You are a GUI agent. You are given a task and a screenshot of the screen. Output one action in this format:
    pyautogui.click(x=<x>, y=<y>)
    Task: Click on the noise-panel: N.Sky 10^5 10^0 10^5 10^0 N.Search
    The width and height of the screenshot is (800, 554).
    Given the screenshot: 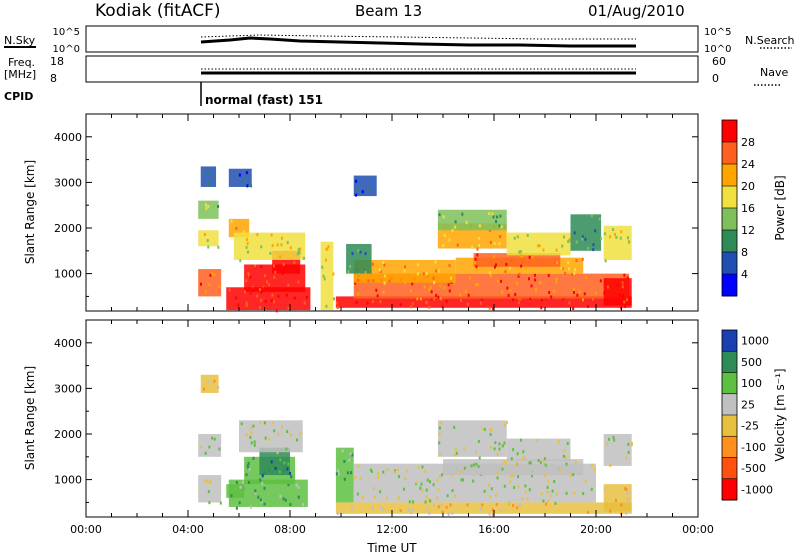 What is the action you would take?
    pyautogui.click(x=399, y=40)
    